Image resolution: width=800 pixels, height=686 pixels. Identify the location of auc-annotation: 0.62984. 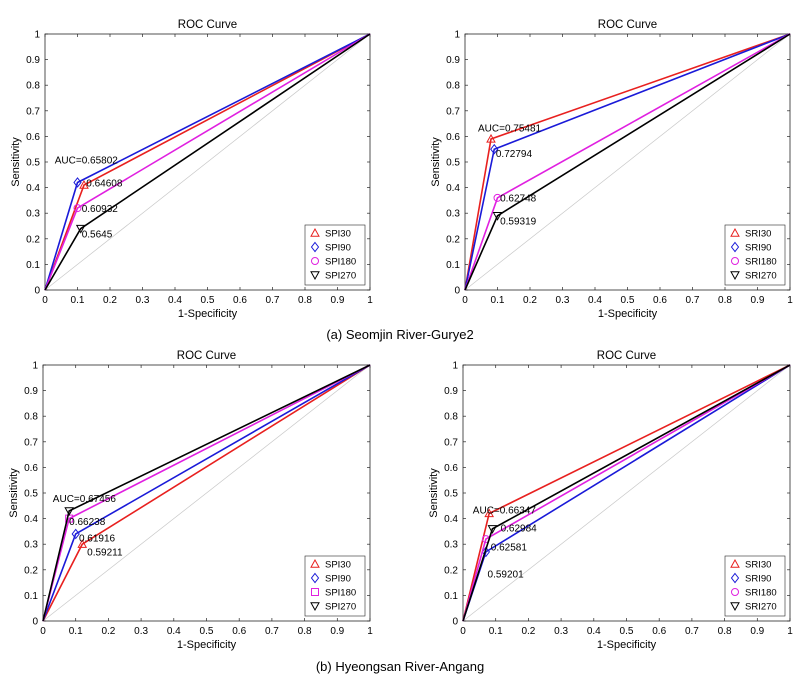
(519, 528).